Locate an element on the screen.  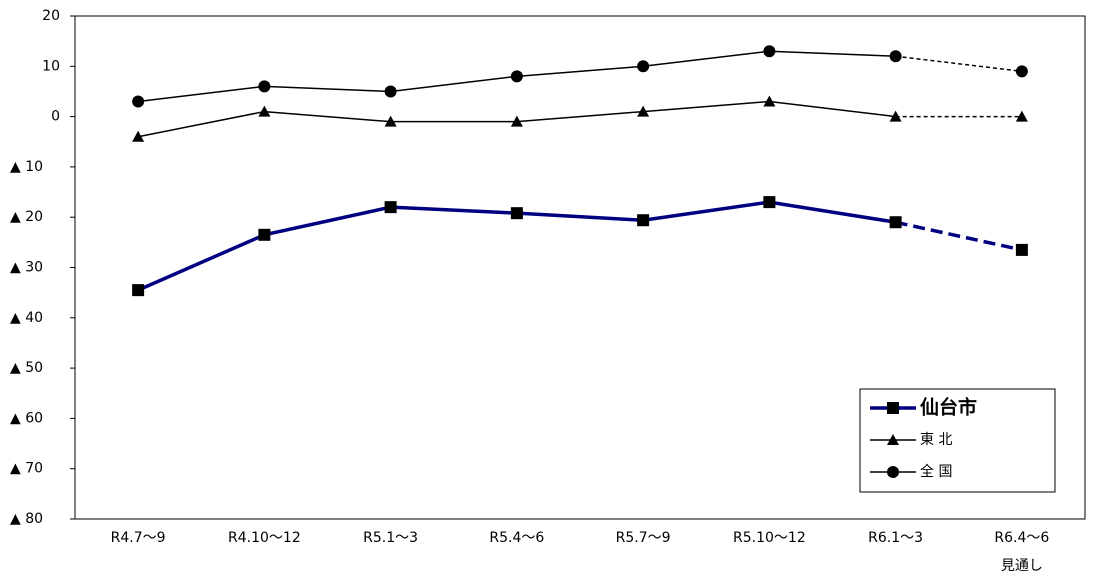
x-tick-label: R5.1～3 is located at coordinates (390, 538).